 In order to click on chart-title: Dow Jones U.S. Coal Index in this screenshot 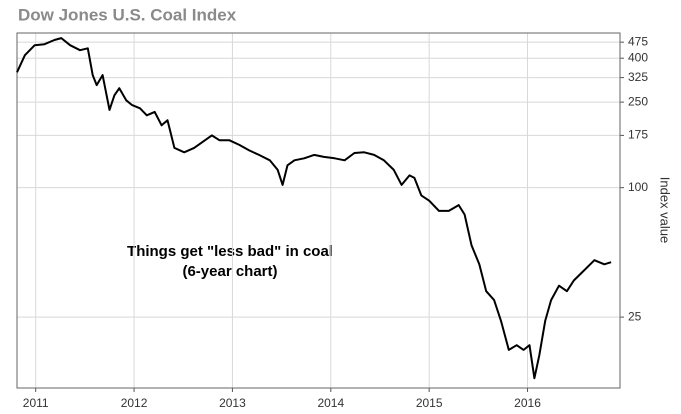, I will do `click(127, 14)`.